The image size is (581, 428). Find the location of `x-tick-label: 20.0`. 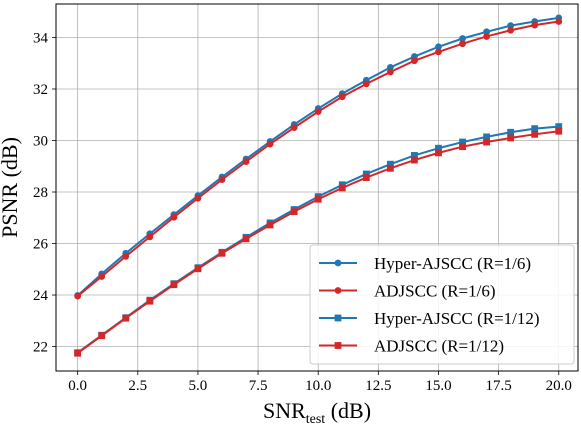

x-tick-label: 20.0 is located at coordinates (559, 386).